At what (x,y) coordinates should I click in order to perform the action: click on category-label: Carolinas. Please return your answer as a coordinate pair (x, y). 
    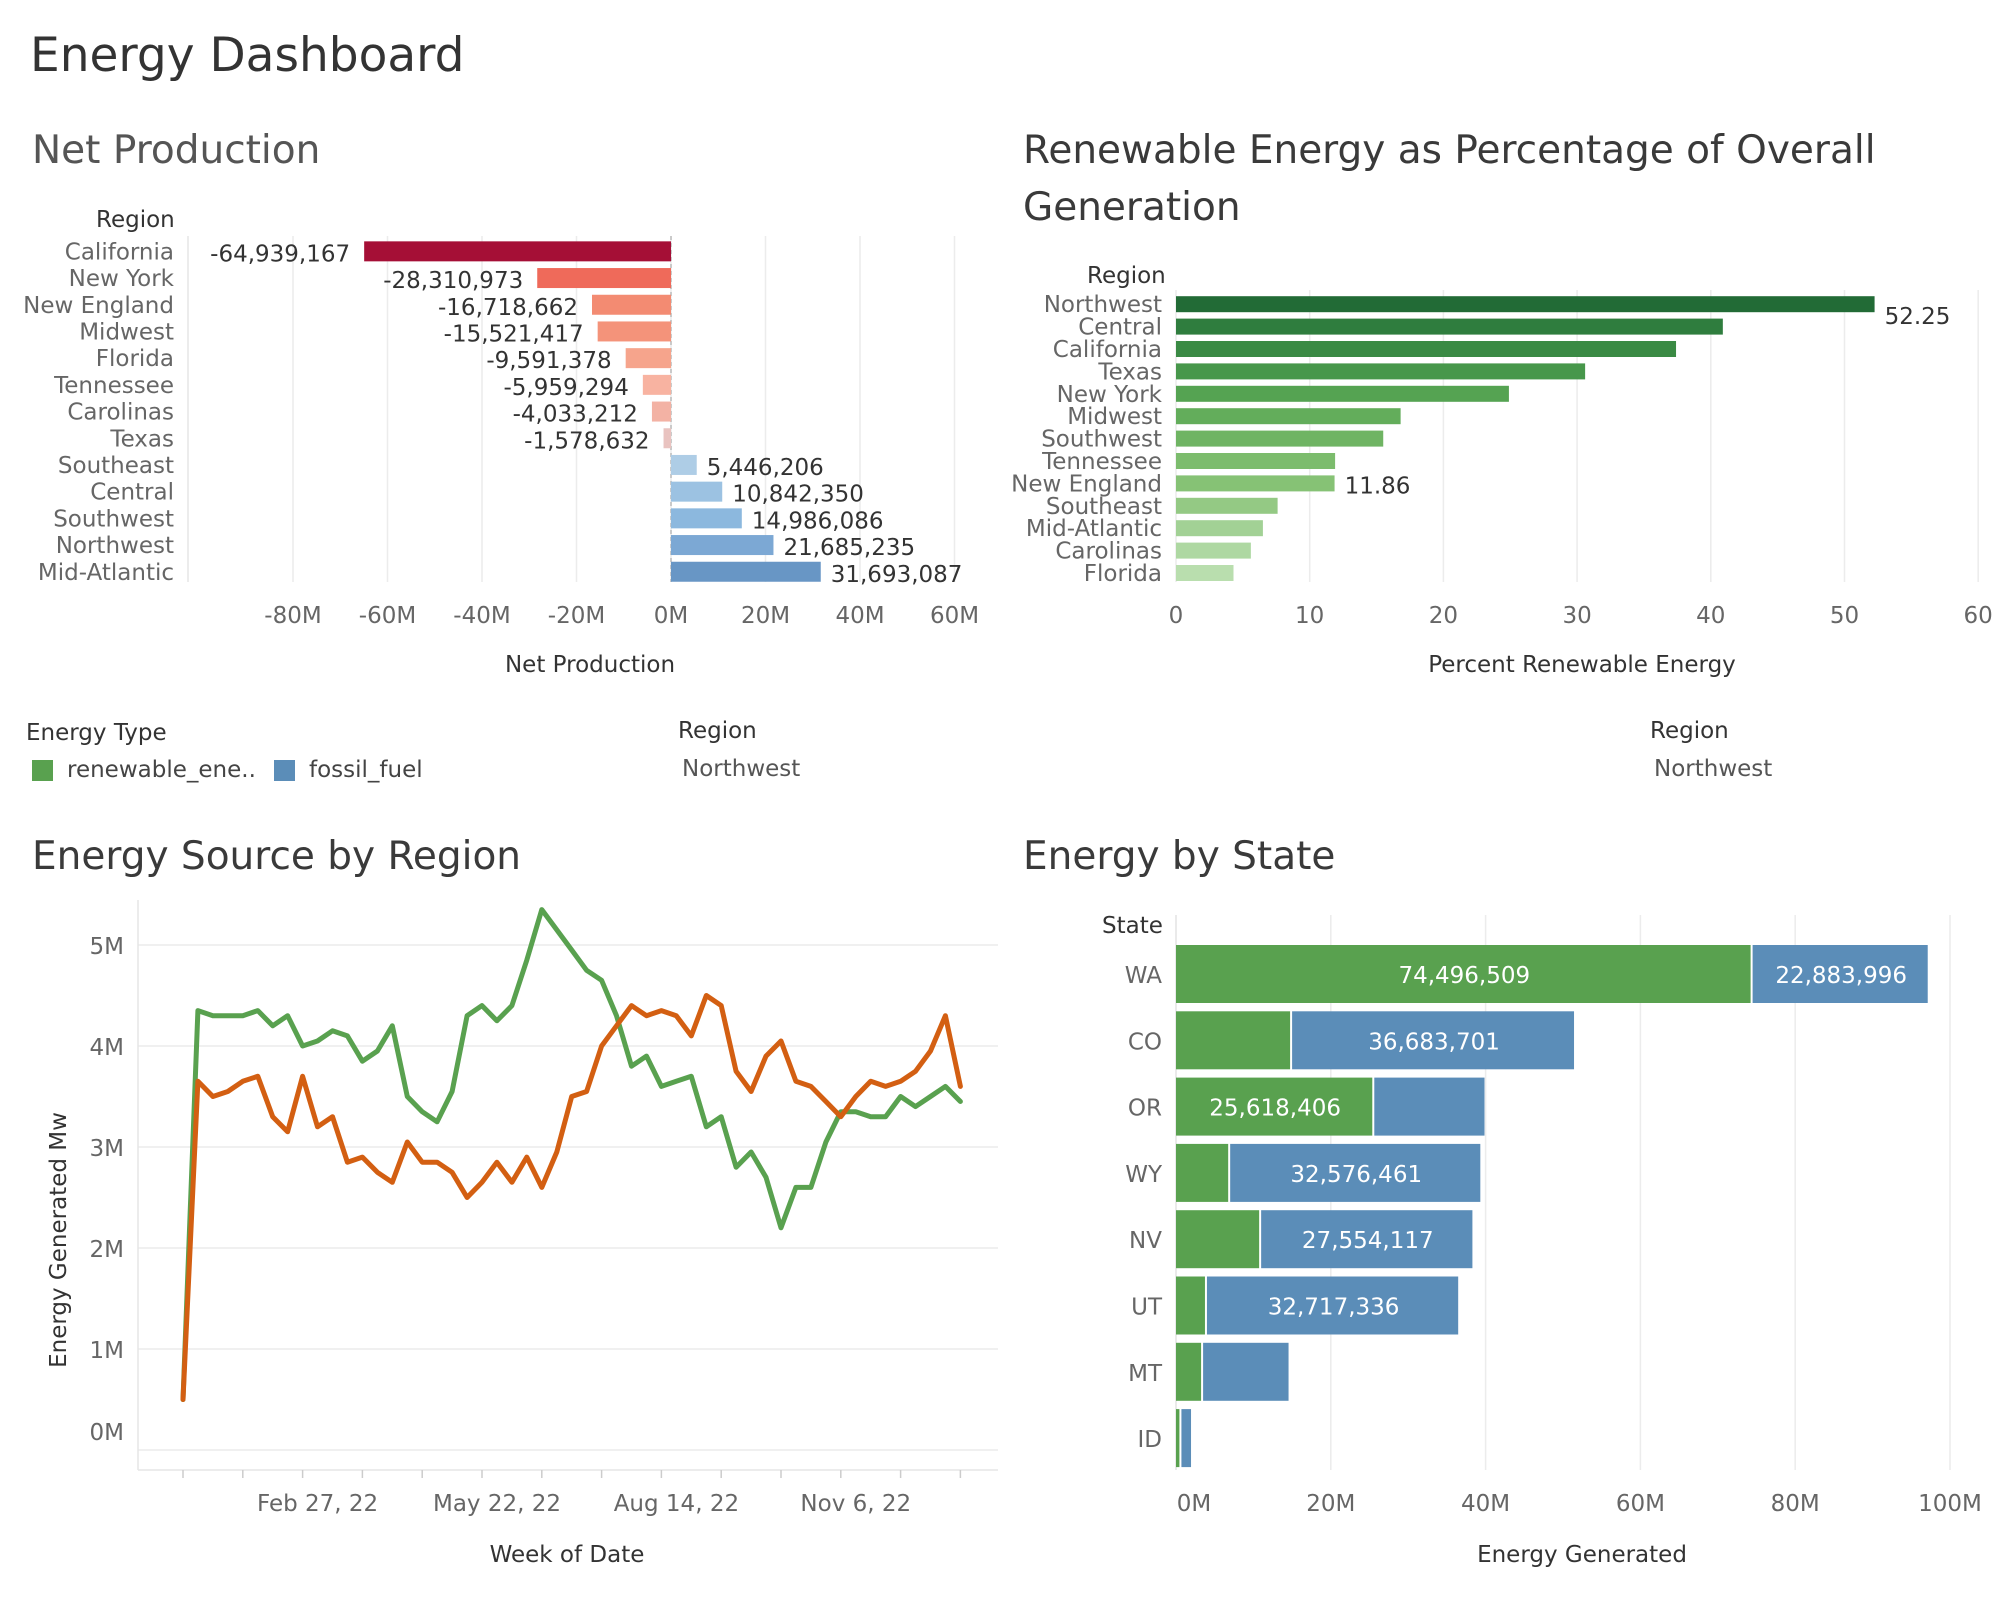
    Looking at the image, I should click on (120, 413).